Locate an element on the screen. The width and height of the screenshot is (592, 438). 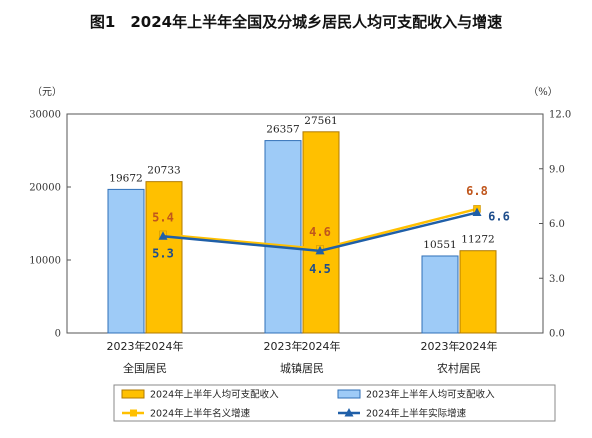
rate-label: 4.5 is located at coordinates (320, 269).